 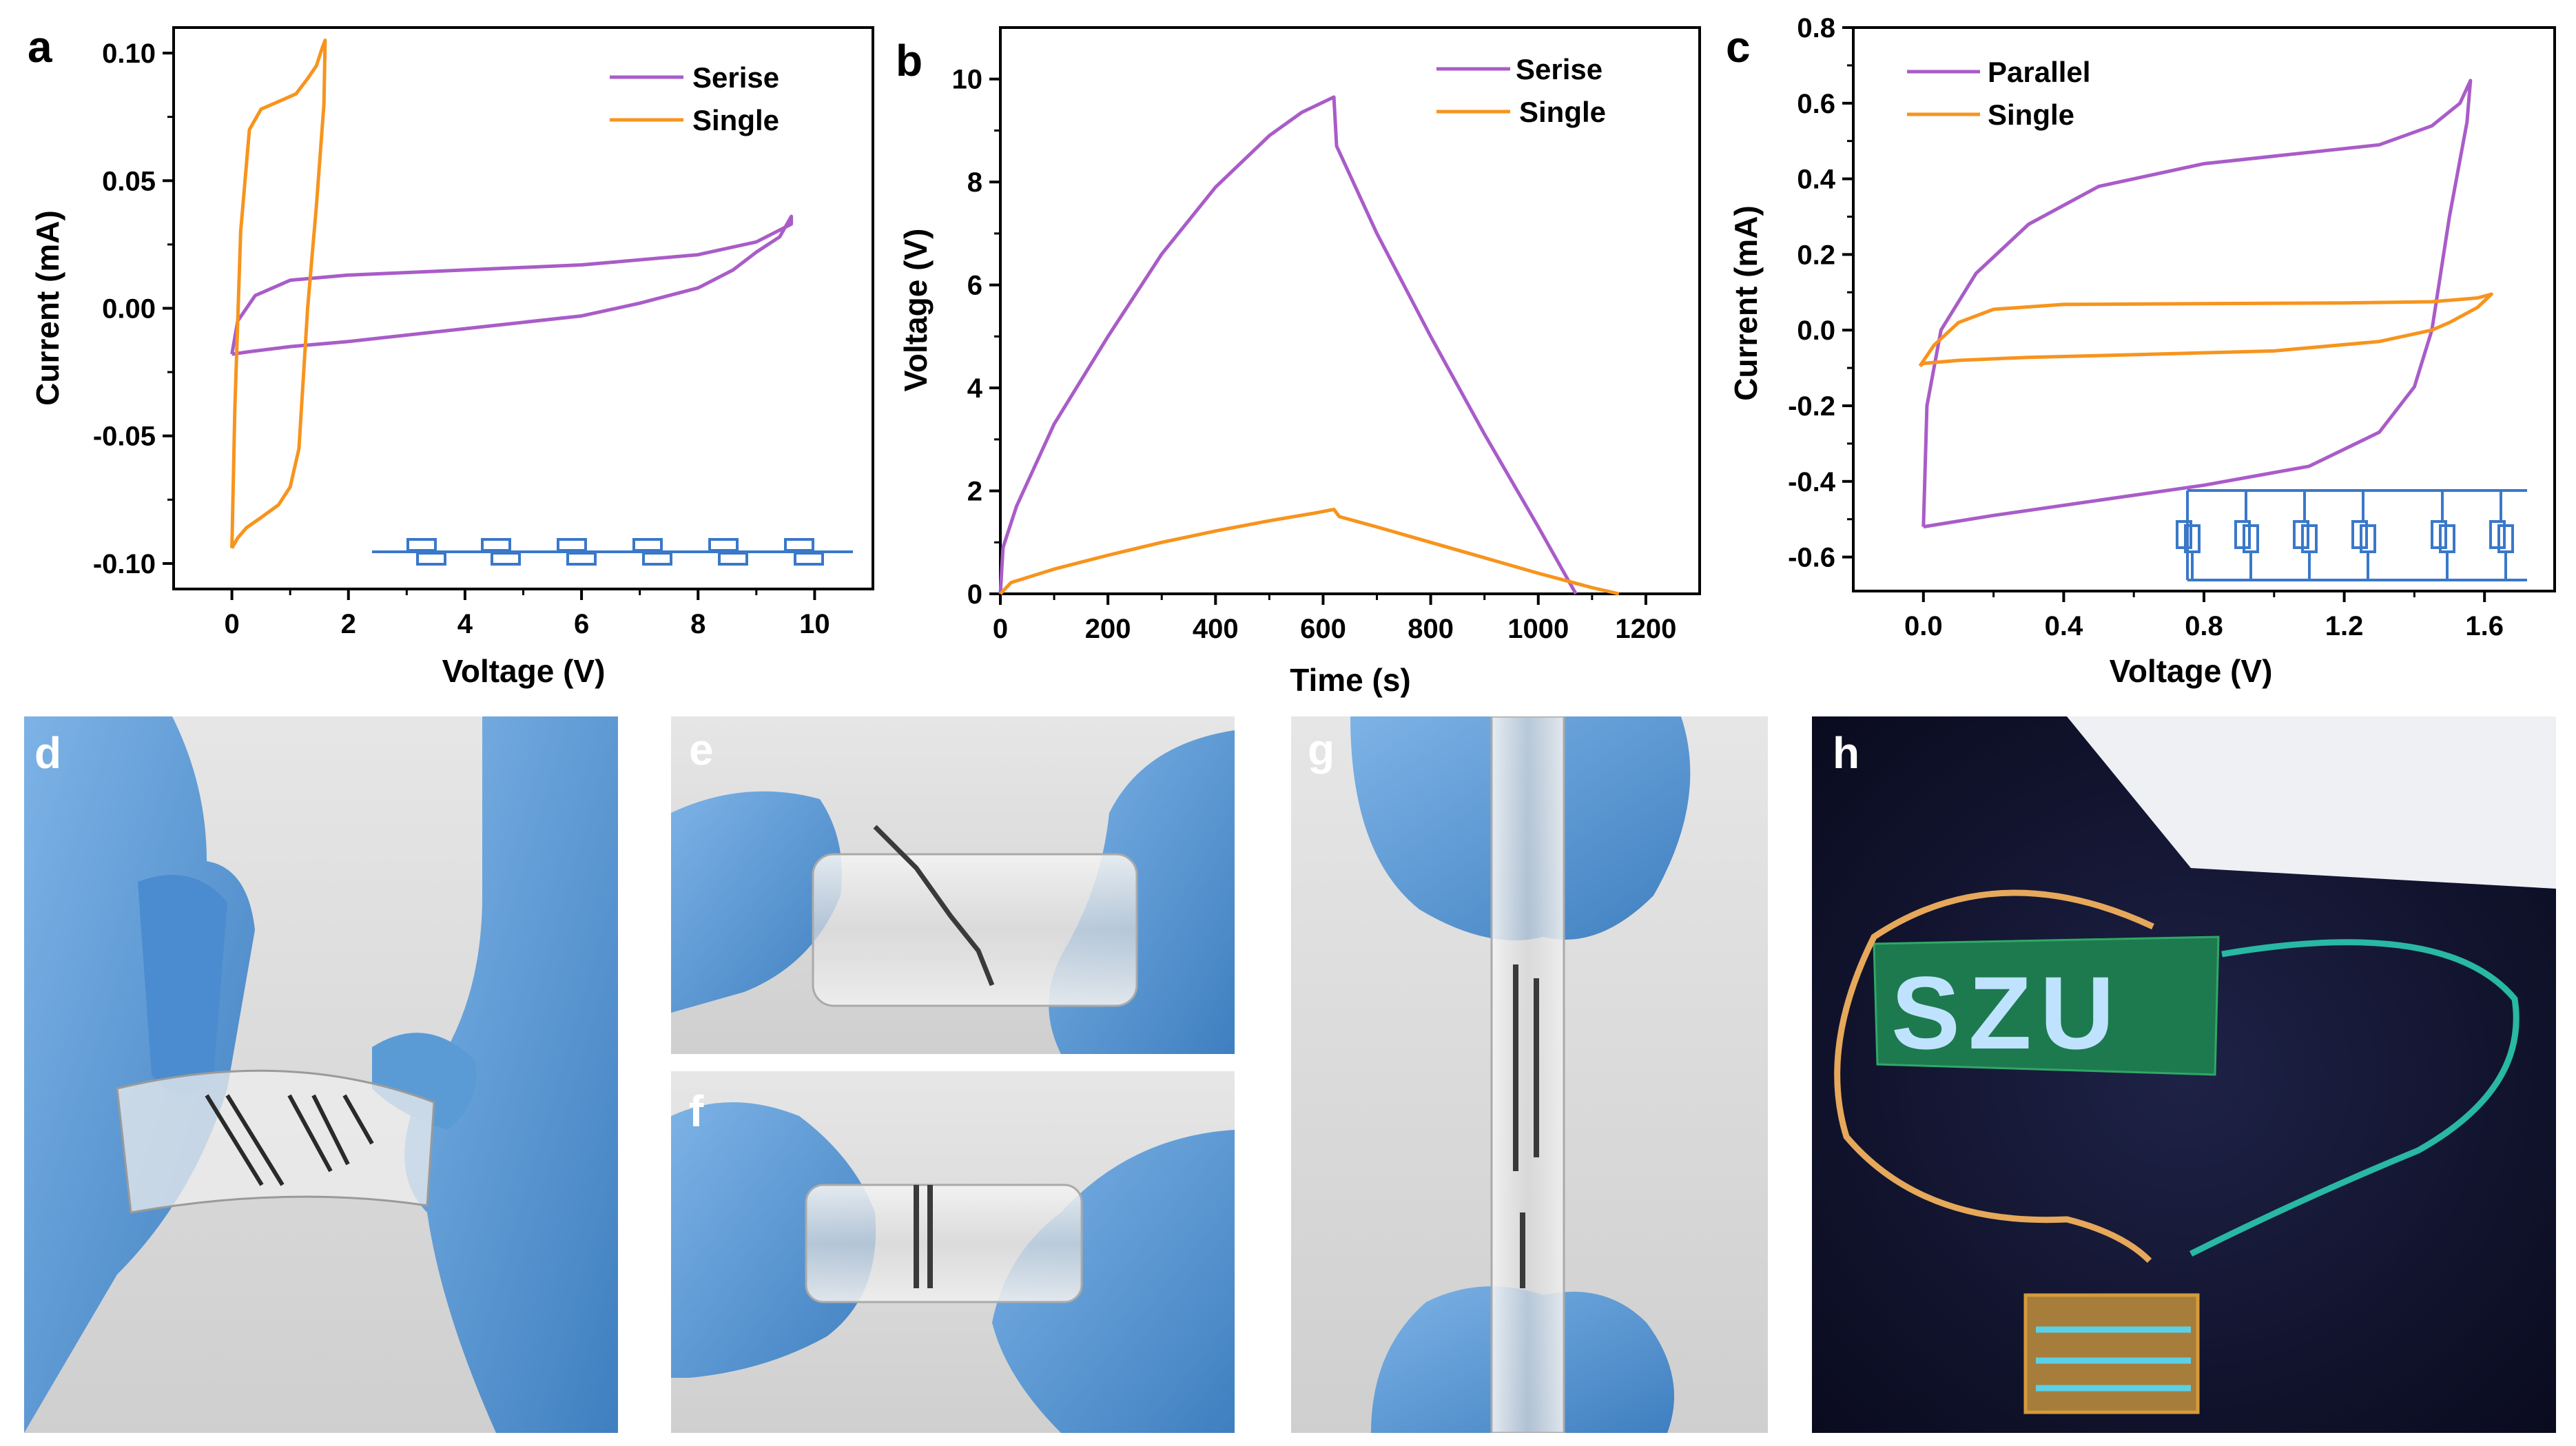 What do you see at coordinates (1431, 629) in the screenshot?
I see `x-tick-label: 800` at bounding box center [1431, 629].